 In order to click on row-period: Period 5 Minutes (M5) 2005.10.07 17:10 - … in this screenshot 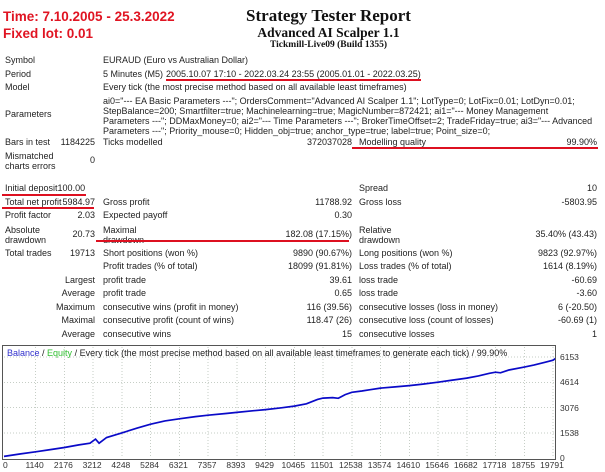, I will do `click(301, 75)`.